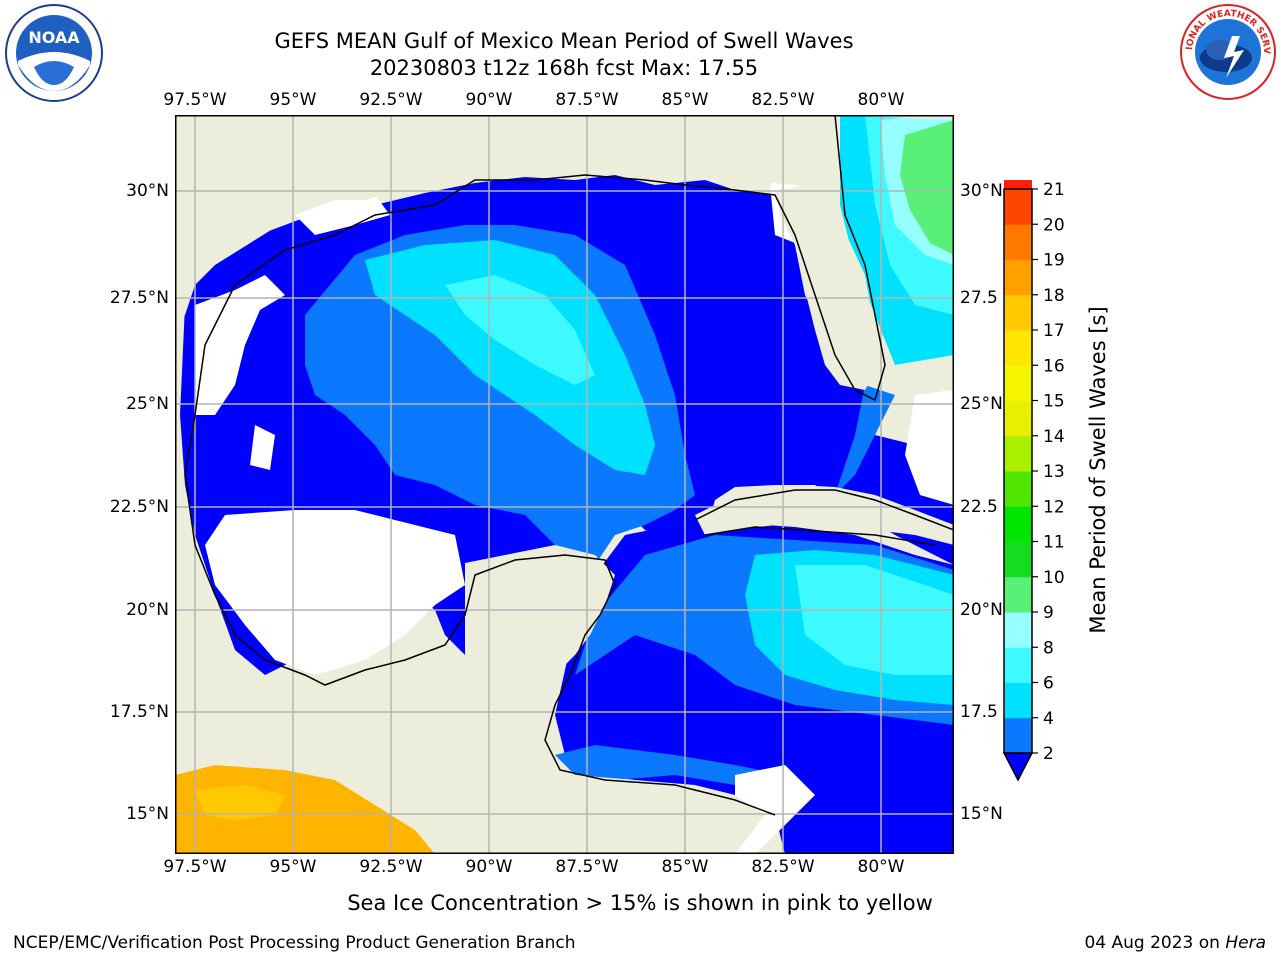 This screenshot has height=960, width=1280. What do you see at coordinates (881, 100) in the screenshot?
I see `x-label-top: 80°W` at bounding box center [881, 100].